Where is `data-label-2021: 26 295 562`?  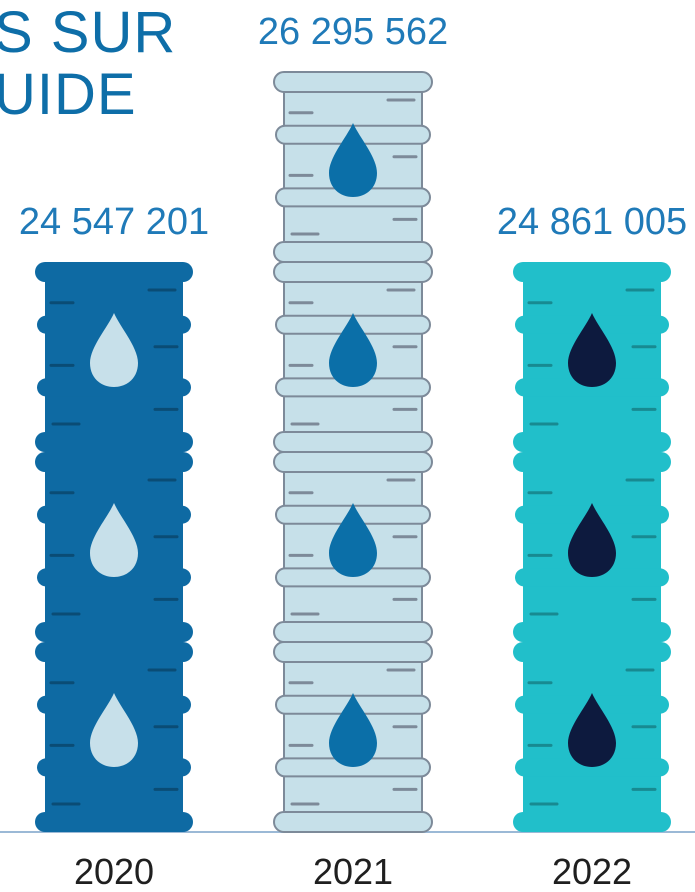 data-label-2021: 26 295 562 is located at coordinates (353, 32).